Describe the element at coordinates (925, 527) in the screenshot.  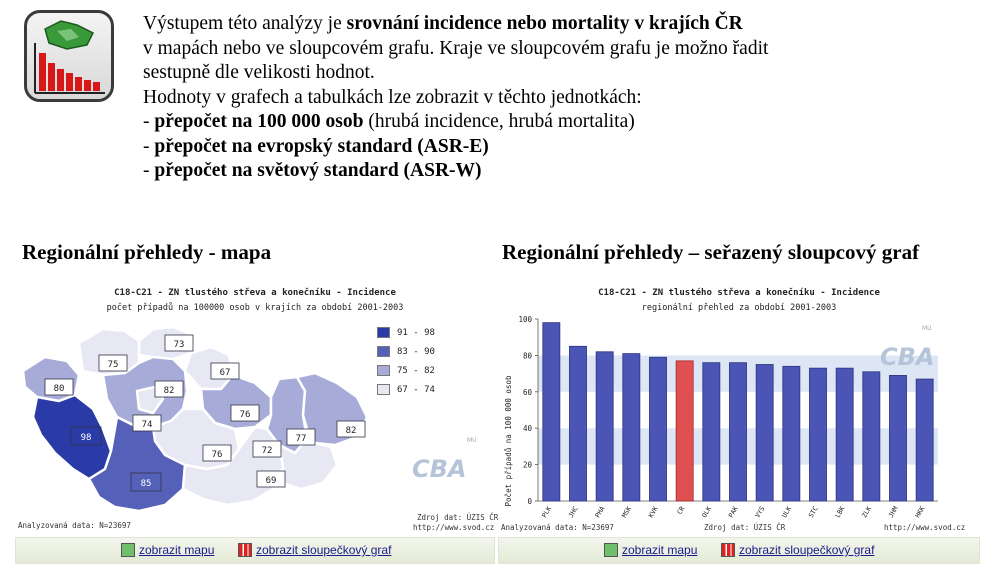
I see `bar-footer-url: http://www.svod.cz` at that location.